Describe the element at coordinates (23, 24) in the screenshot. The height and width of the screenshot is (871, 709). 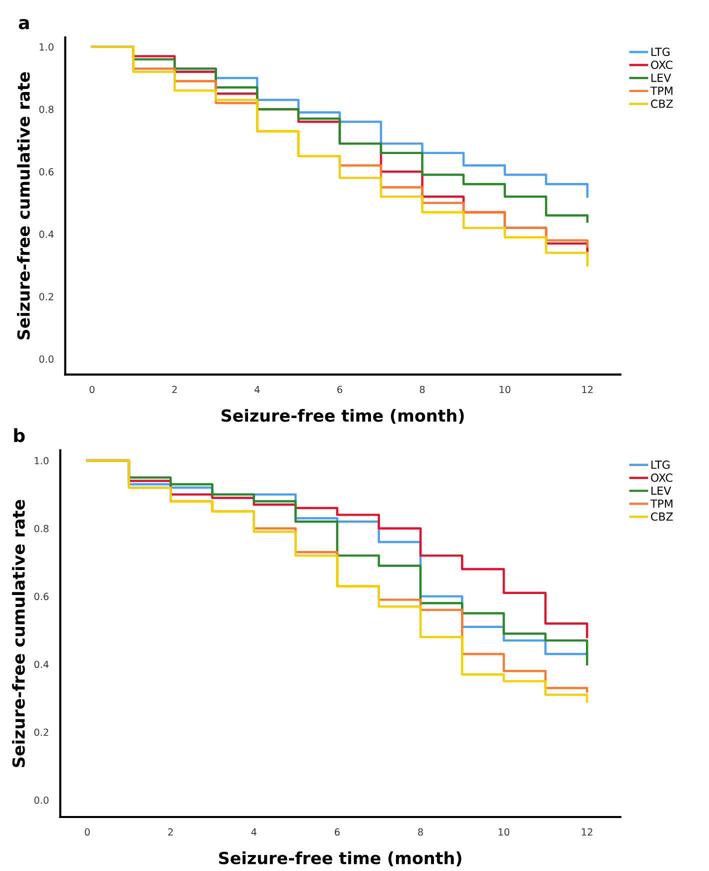
I see `chart-title: a` at that location.